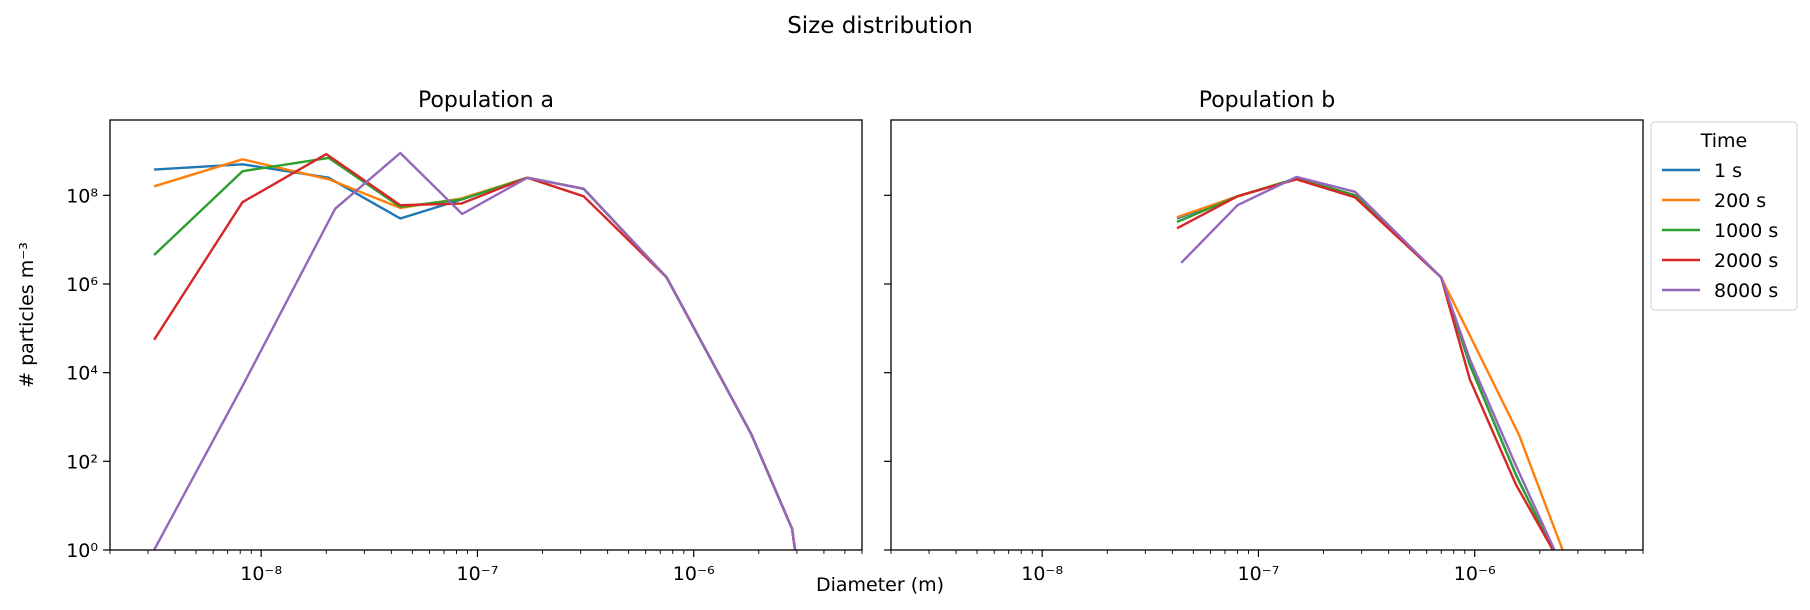 The height and width of the screenshot is (610, 1810). I want to click on x-axis-label: Diameter (m), so click(880, 585).